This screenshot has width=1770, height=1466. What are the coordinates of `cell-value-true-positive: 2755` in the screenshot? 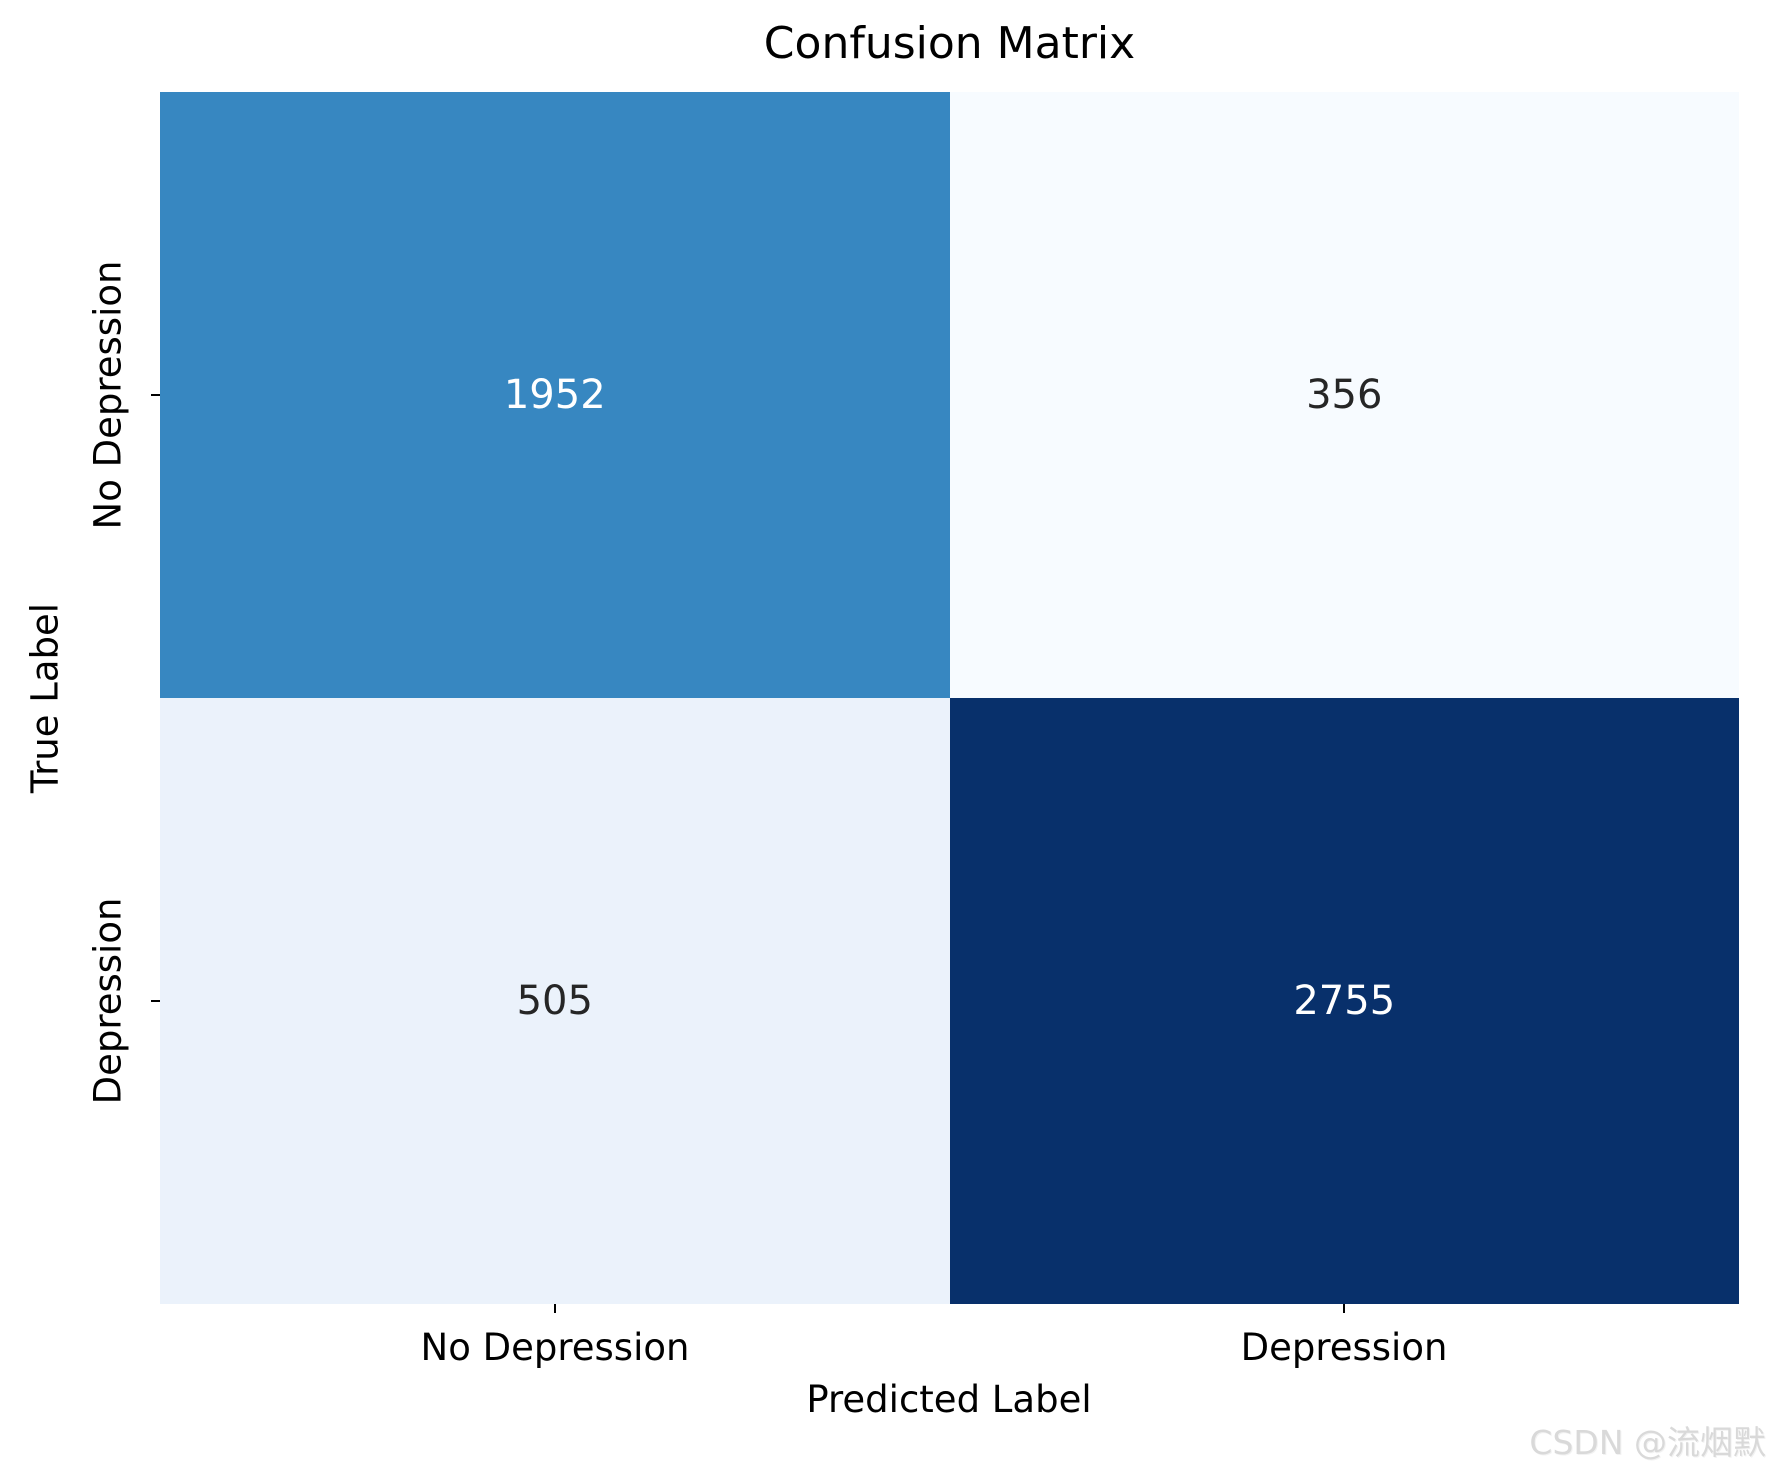 It's located at (1344, 1001).